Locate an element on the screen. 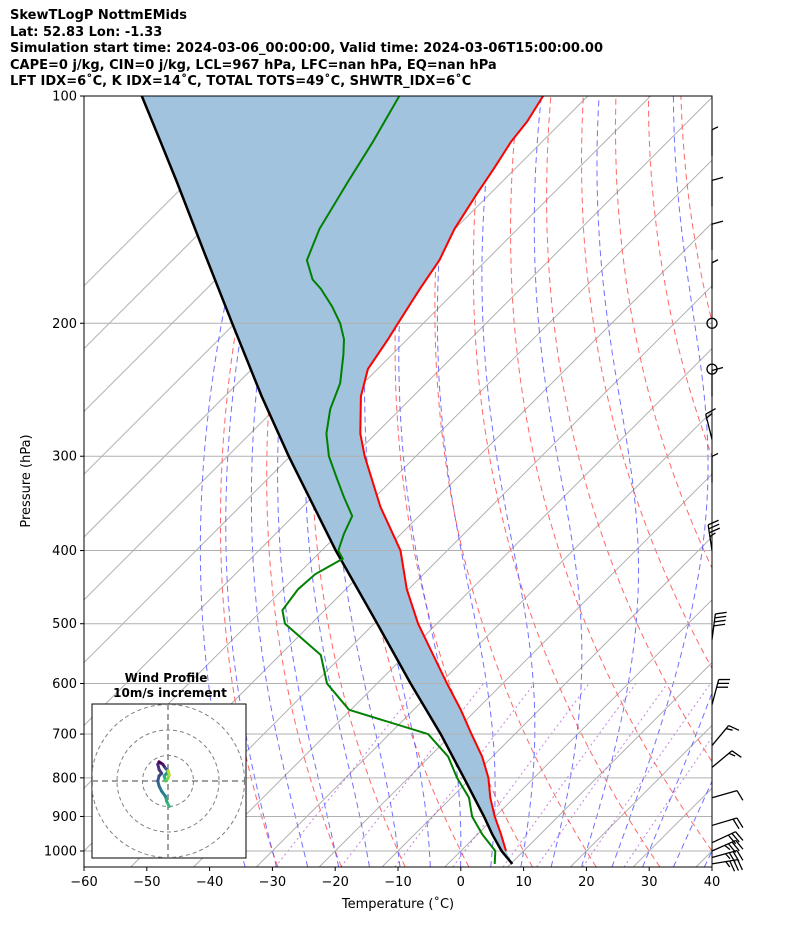  header-line-latlon: Lat: 52.83 Lon: -1.33 is located at coordinates (86, 32).